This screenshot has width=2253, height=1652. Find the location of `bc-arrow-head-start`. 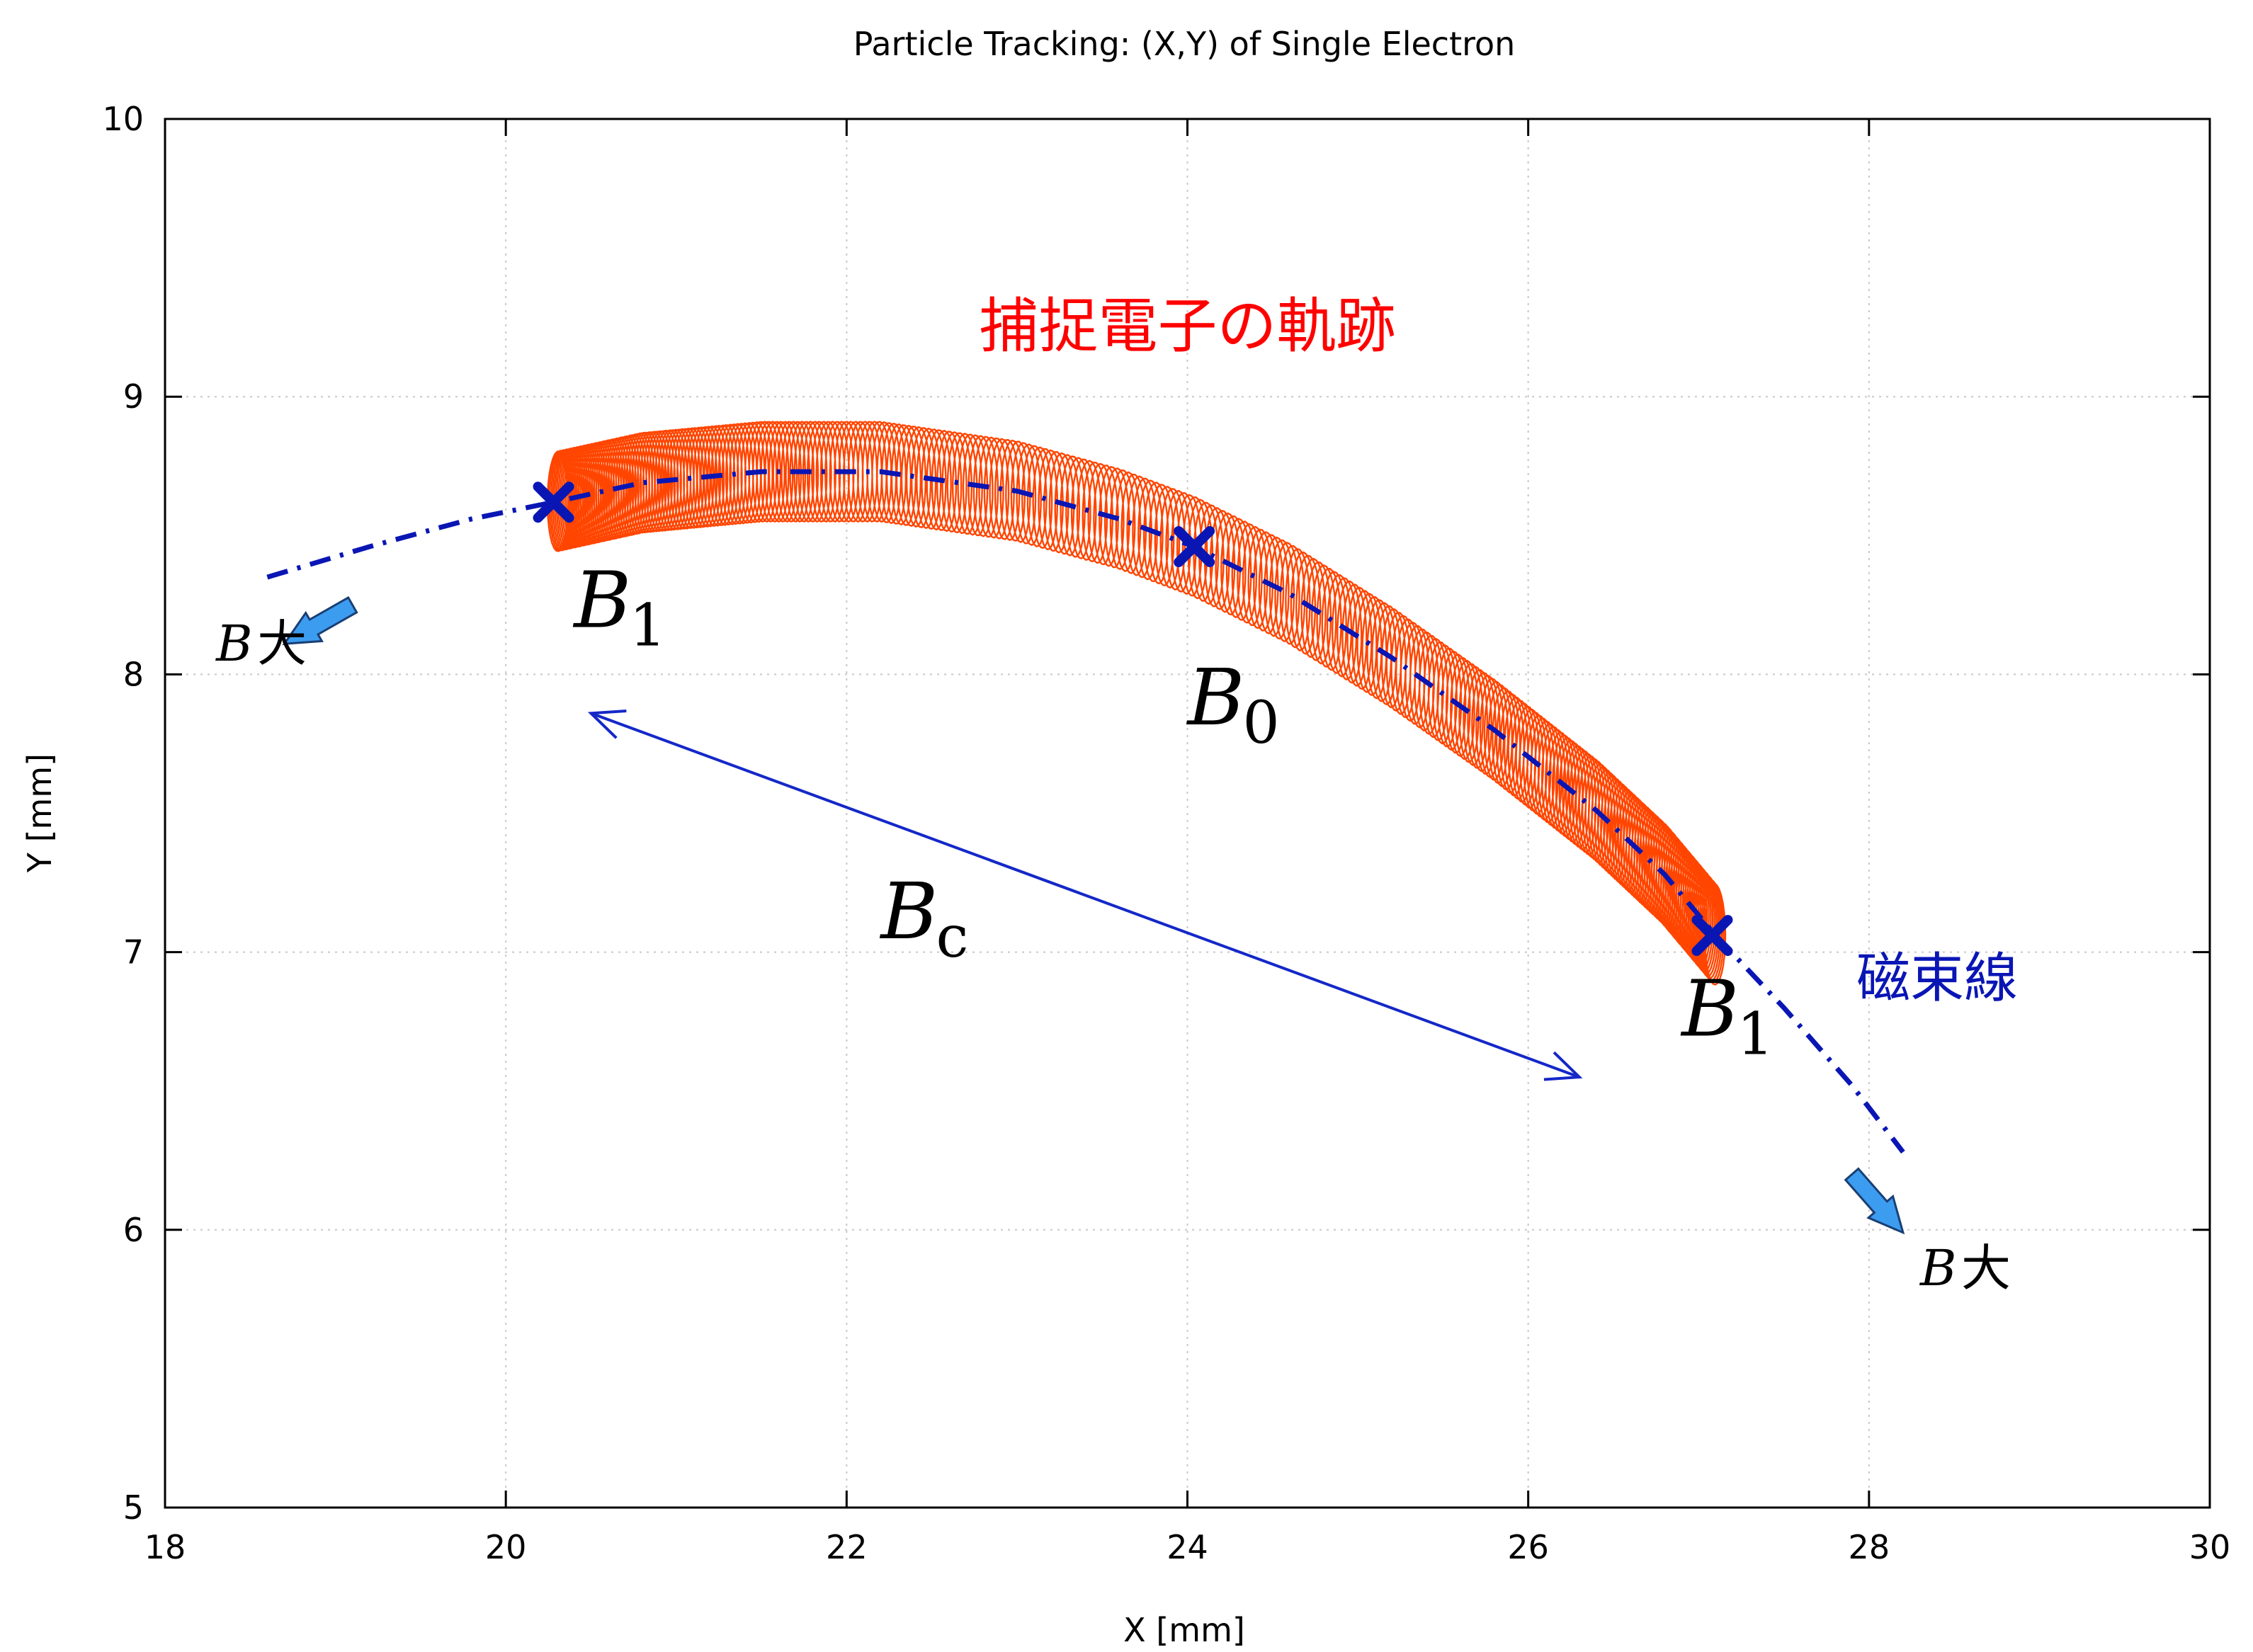

bc-arrow-head-start is located at coordinates (607, 724).